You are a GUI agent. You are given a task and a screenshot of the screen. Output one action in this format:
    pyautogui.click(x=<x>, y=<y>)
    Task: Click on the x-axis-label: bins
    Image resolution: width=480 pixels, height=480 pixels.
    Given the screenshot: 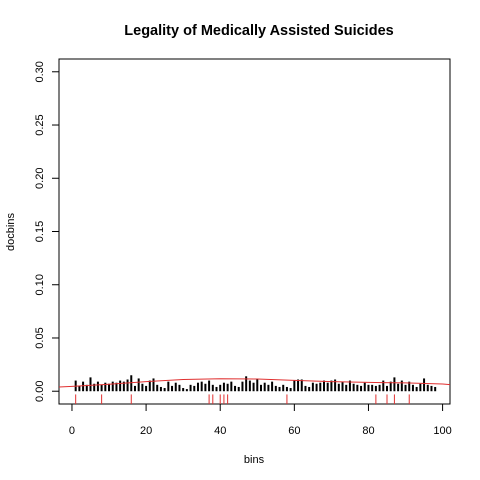 What is the action you would take?
    pyautogui.click(x=254, y=460)
    